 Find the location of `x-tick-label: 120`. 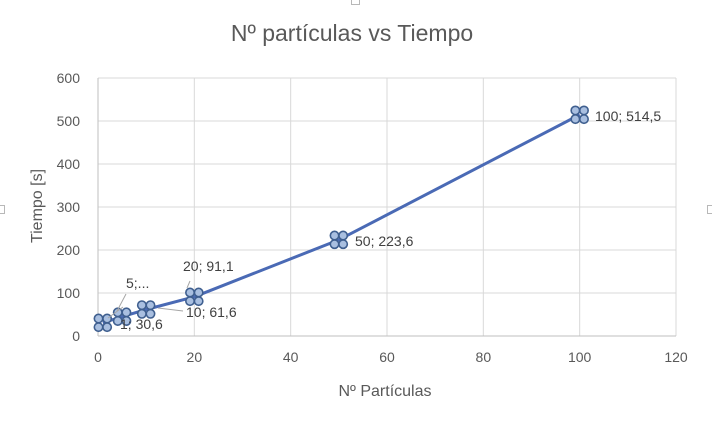

x-tick-label: 120 is located at coordinates (676, 357).